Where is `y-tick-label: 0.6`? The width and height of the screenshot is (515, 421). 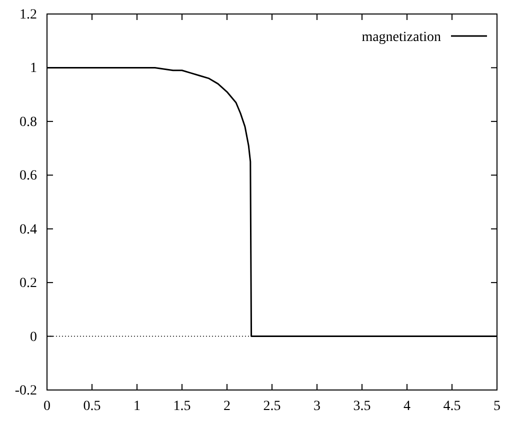 y-tick-label: 0.6 is located at coordinates (28, 176).